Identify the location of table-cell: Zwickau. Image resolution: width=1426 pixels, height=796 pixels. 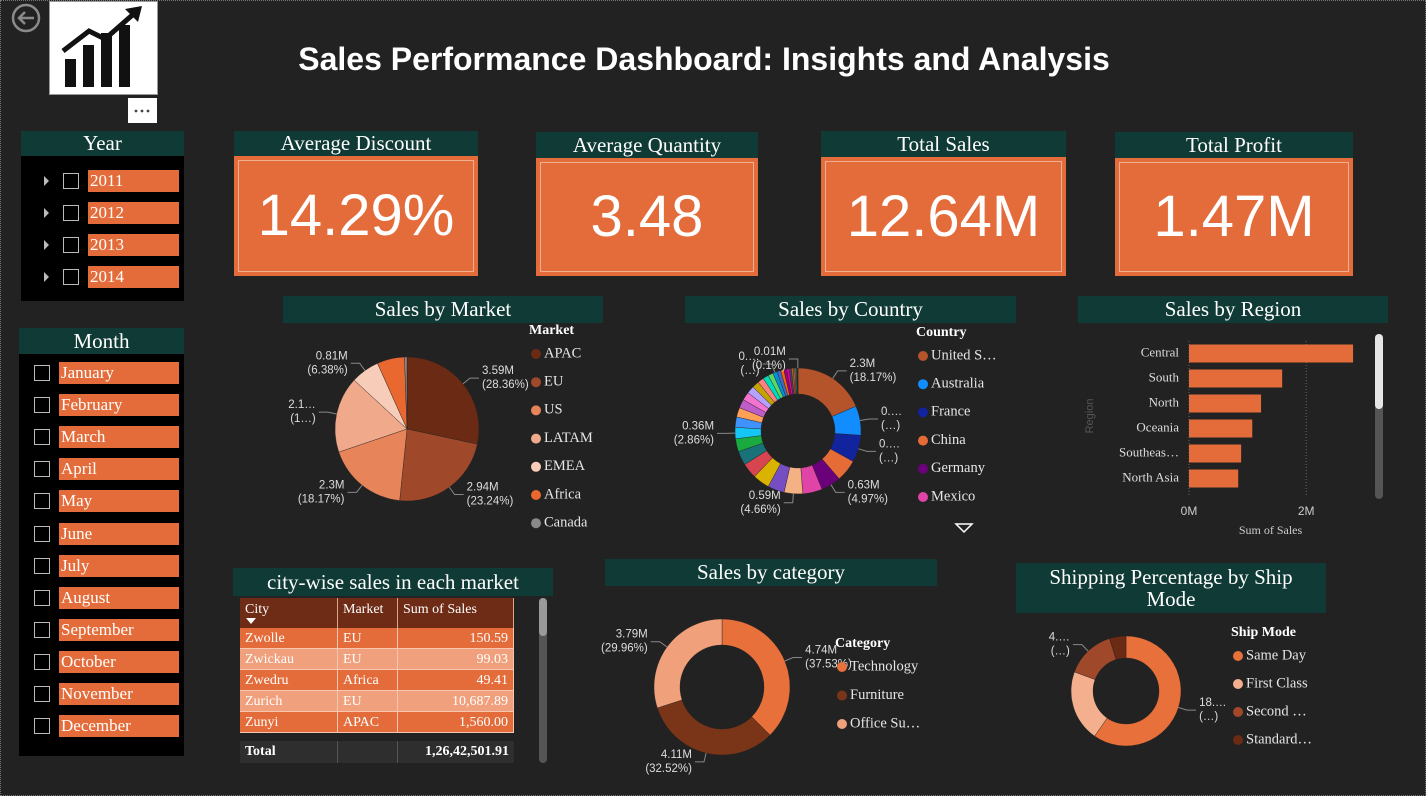
(289, 659).